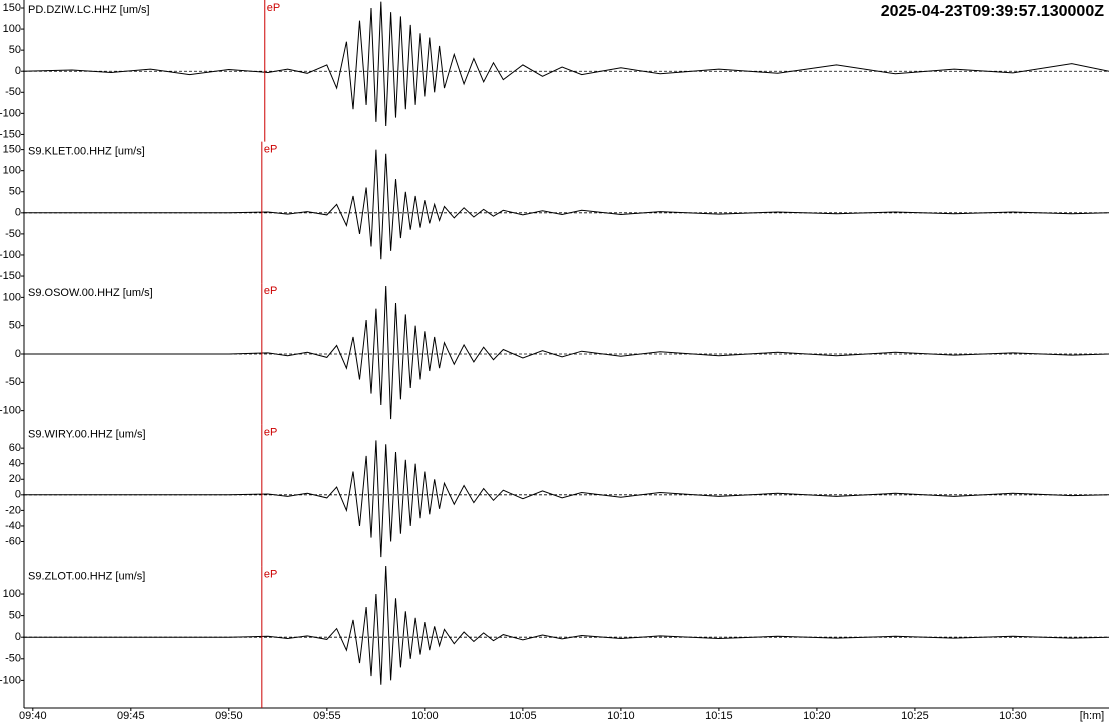 This screenshot has width=1109, height=723. What do you see at coordinates (13, 541) in the screenshot?
I see `y-tick-label: -60` at bounding box center [13, 541].